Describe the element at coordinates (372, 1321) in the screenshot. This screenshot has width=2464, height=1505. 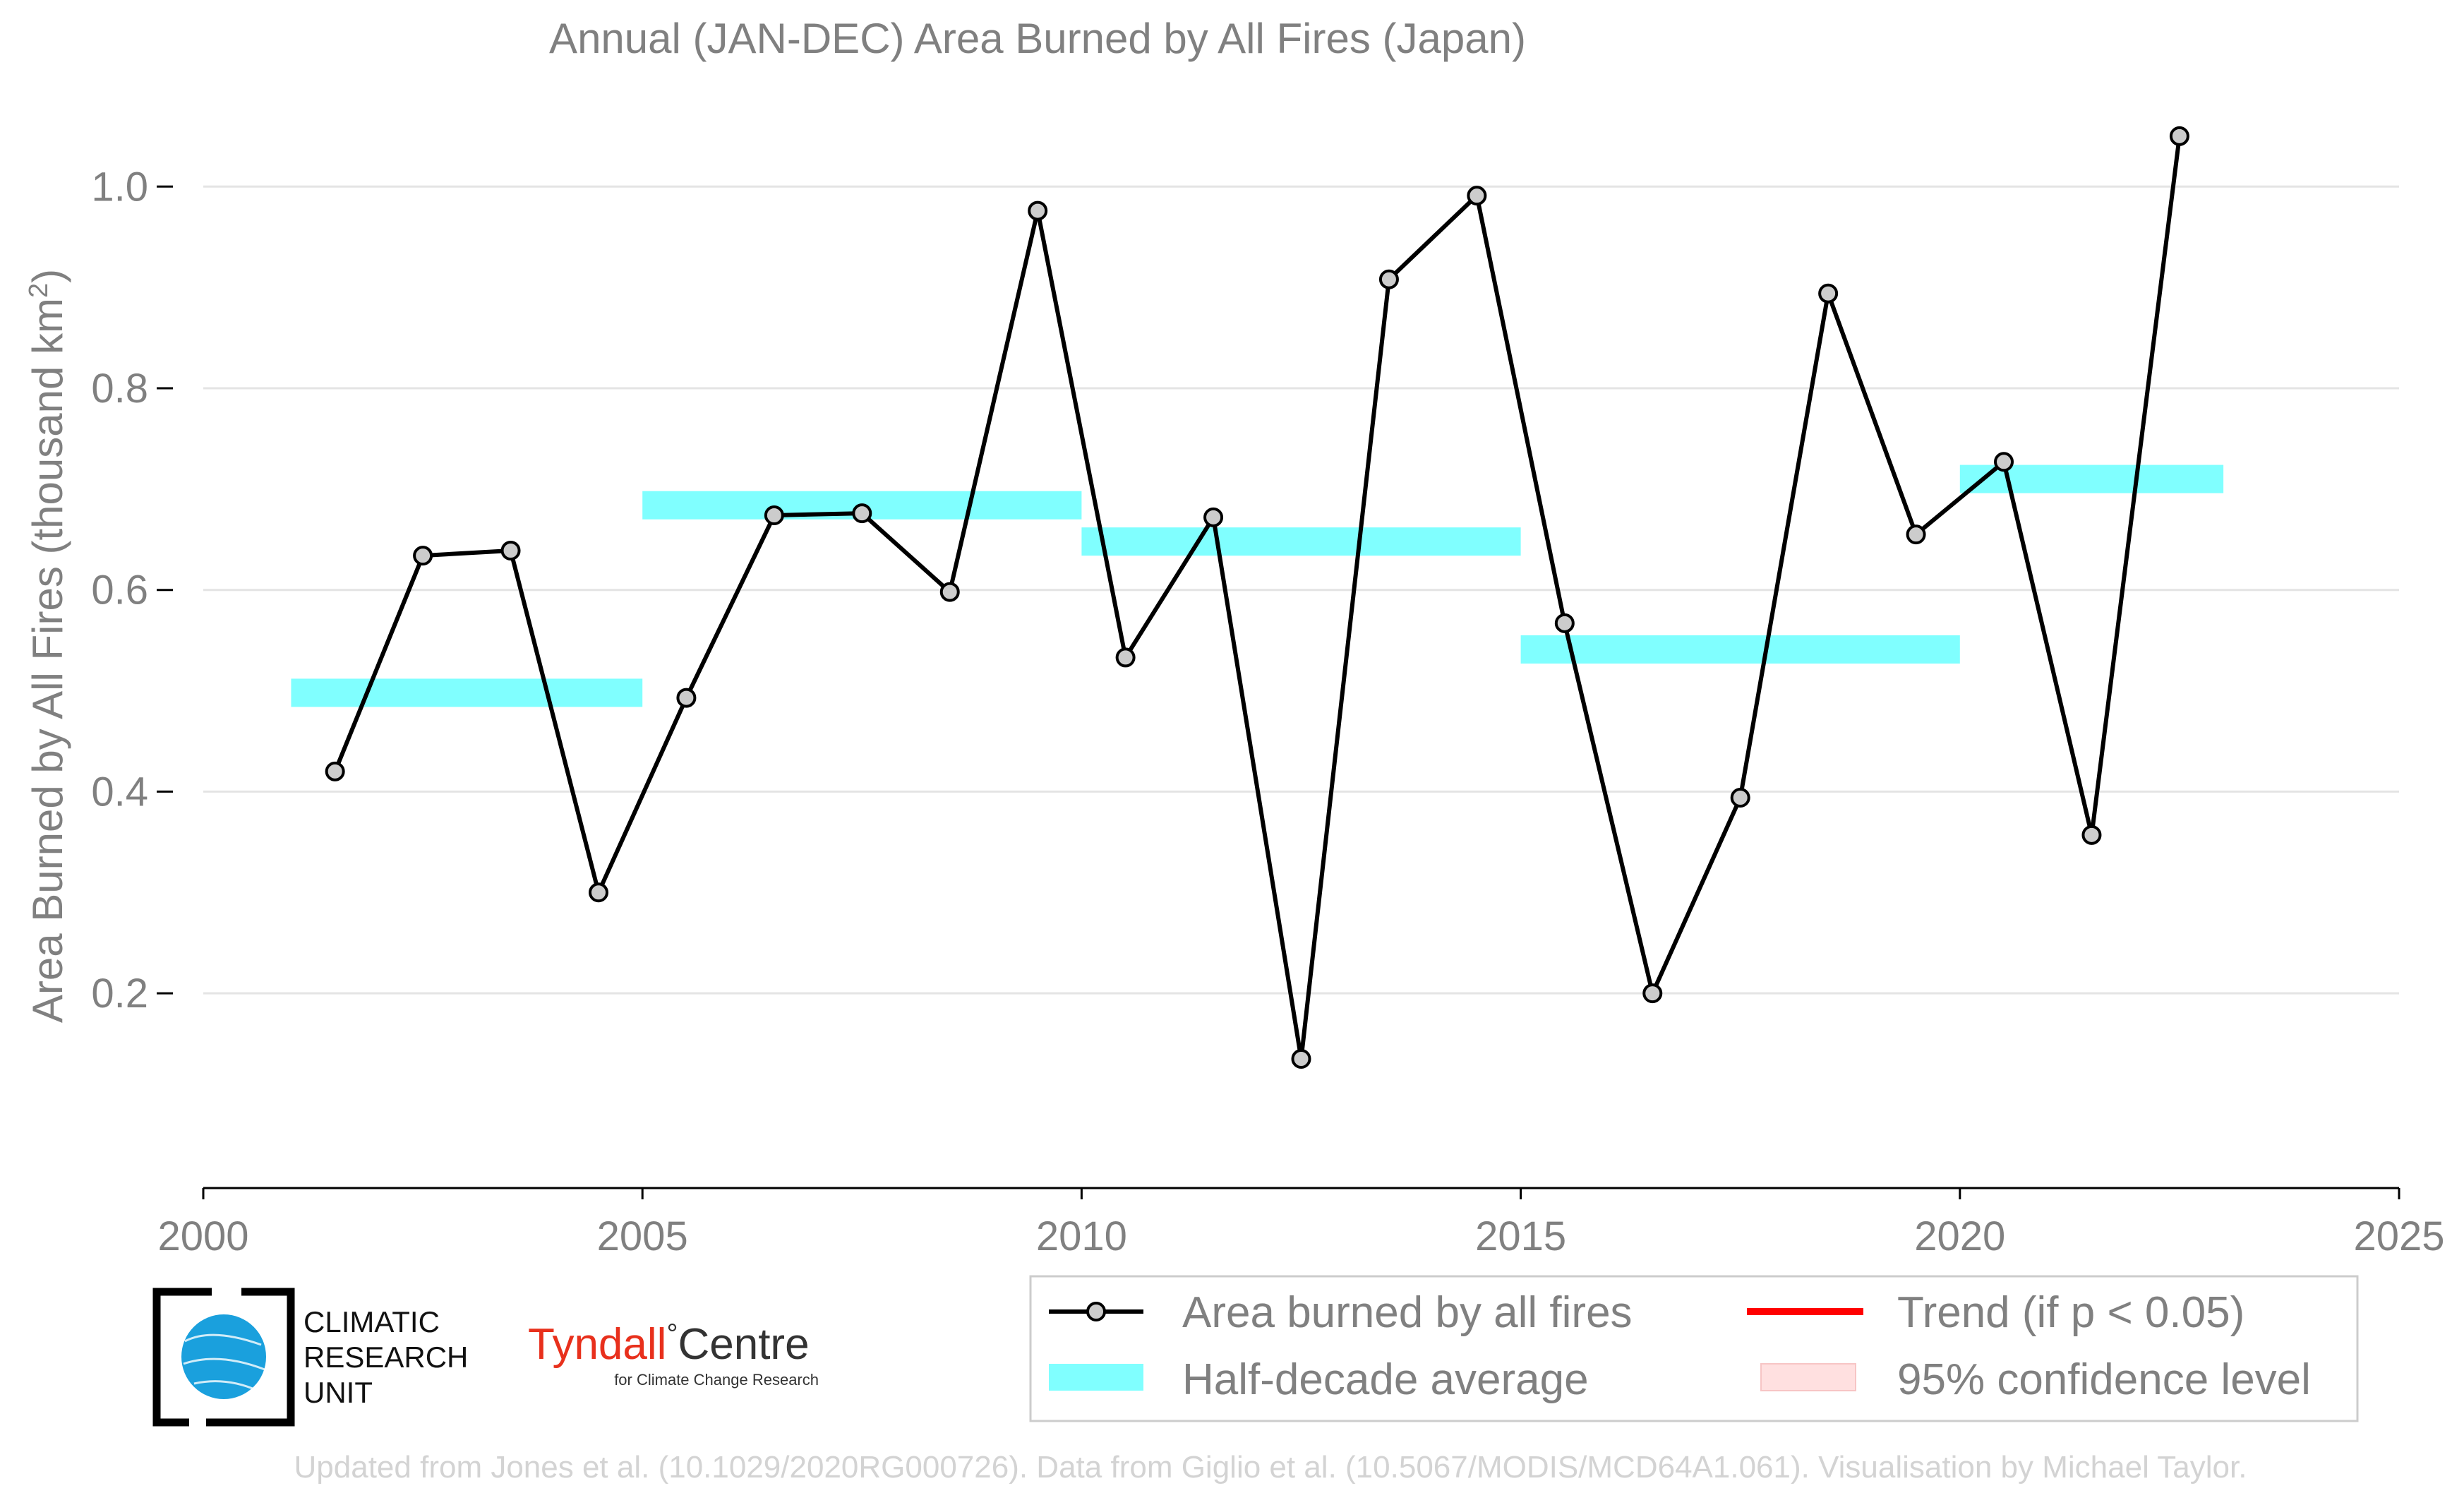
I see `cru-logo-line1: CLIMATIC` at that location.